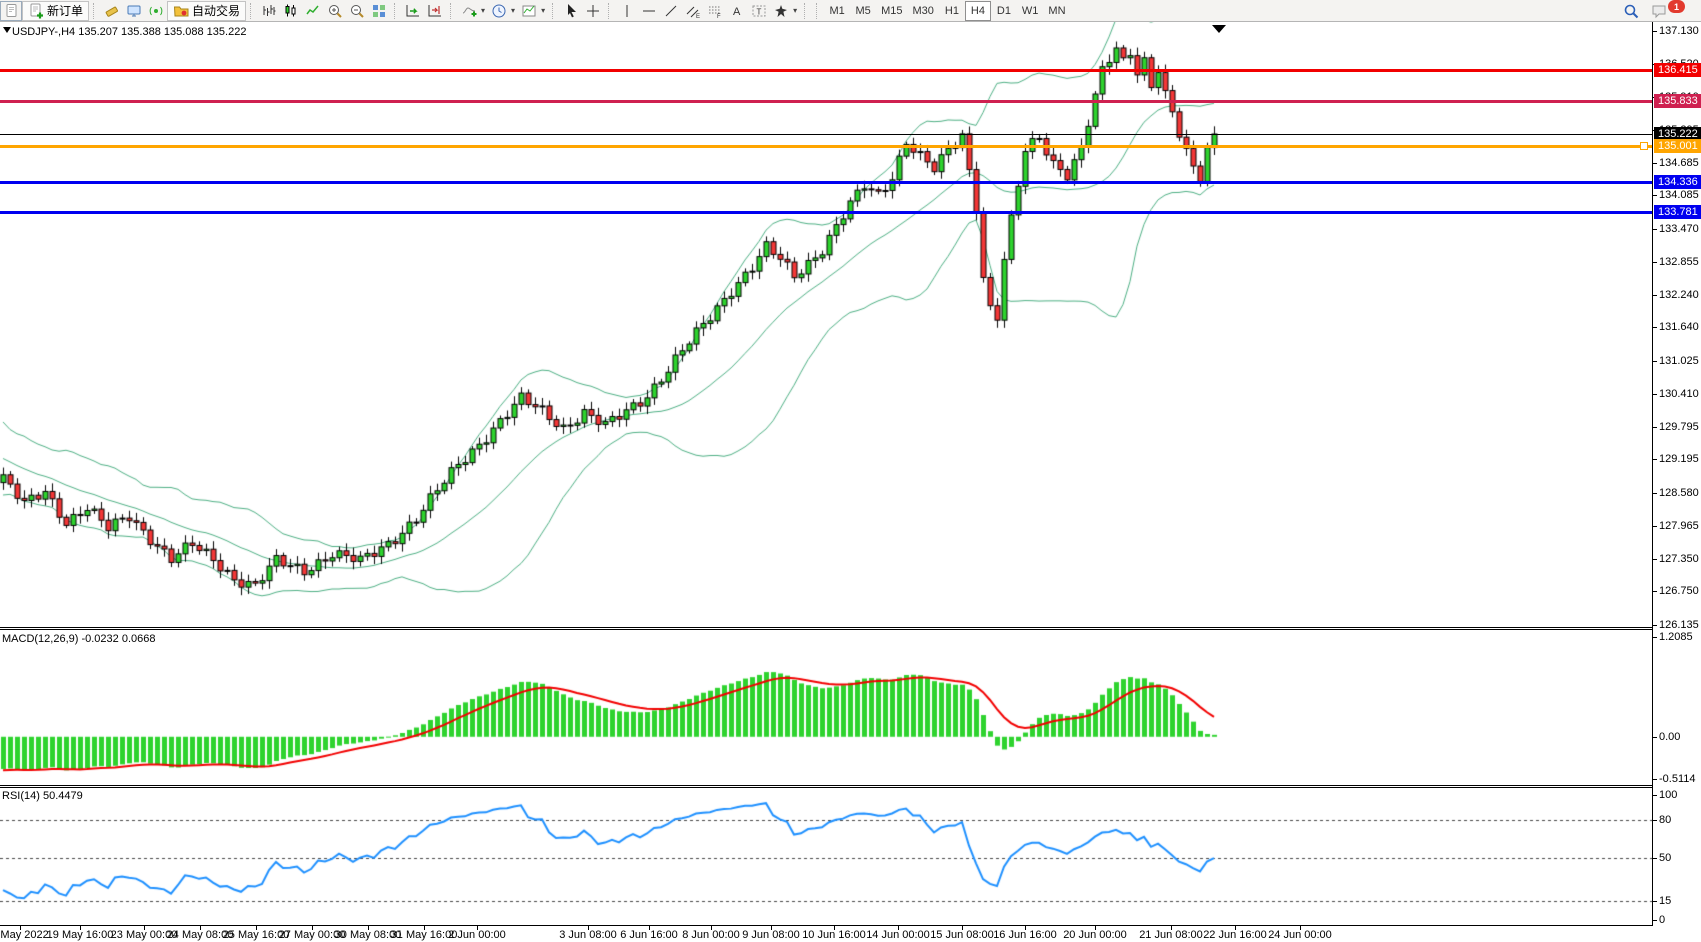  What do you see at coordinates (785, 11) in the screenshot?
I see `arrows-button: ▾` at bounding box center [785, 11].